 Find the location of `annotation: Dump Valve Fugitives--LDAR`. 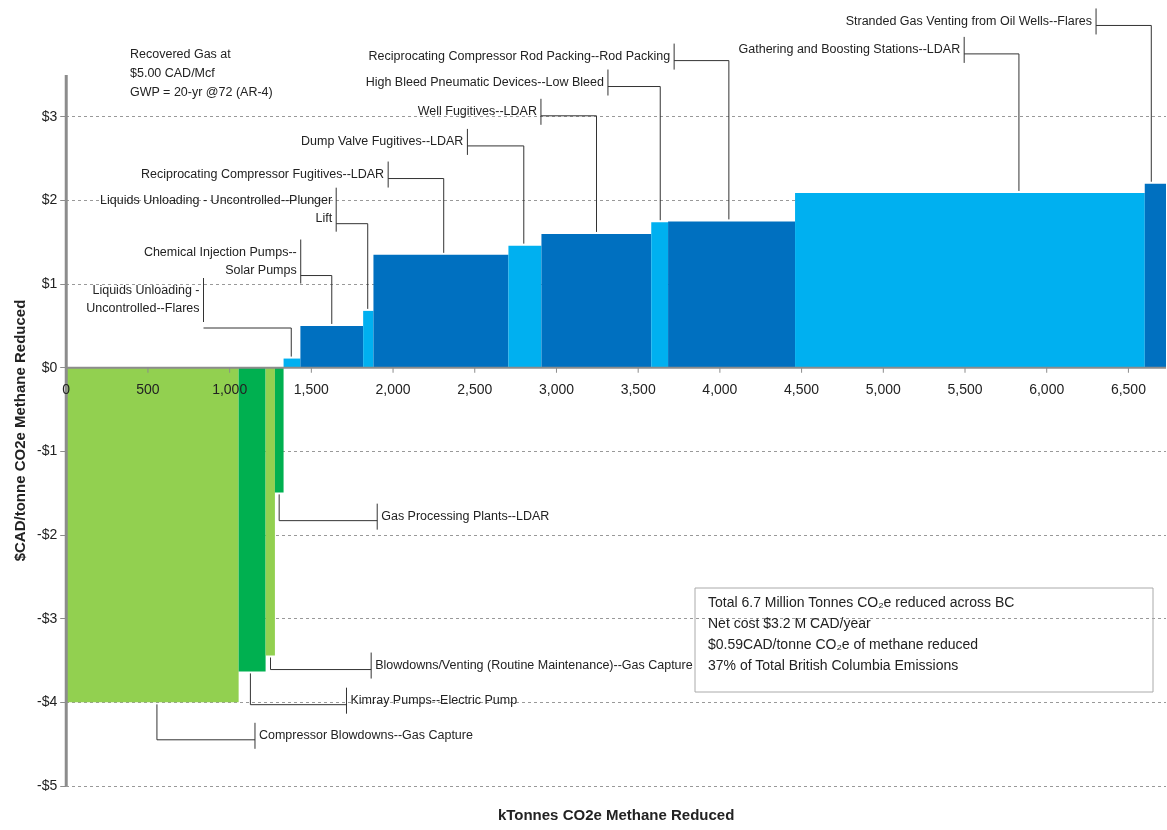

annotation: Dump Valve Fugitives--LDAR is located at coordinates (382, 141).